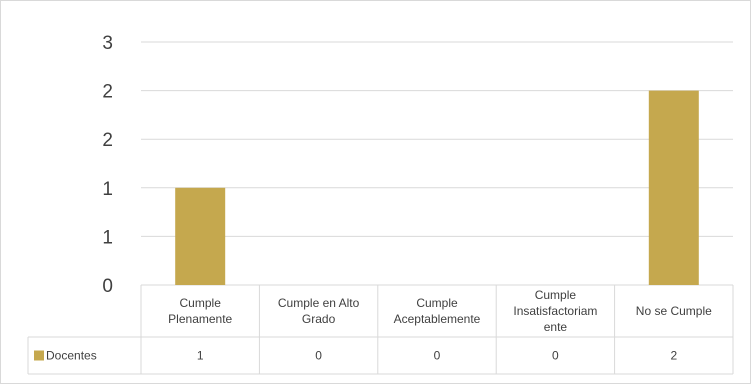  Describe the element at coordinates (200, 311) in the screenshot. I see `x-category-label: Cumple Plenamente` at that location.